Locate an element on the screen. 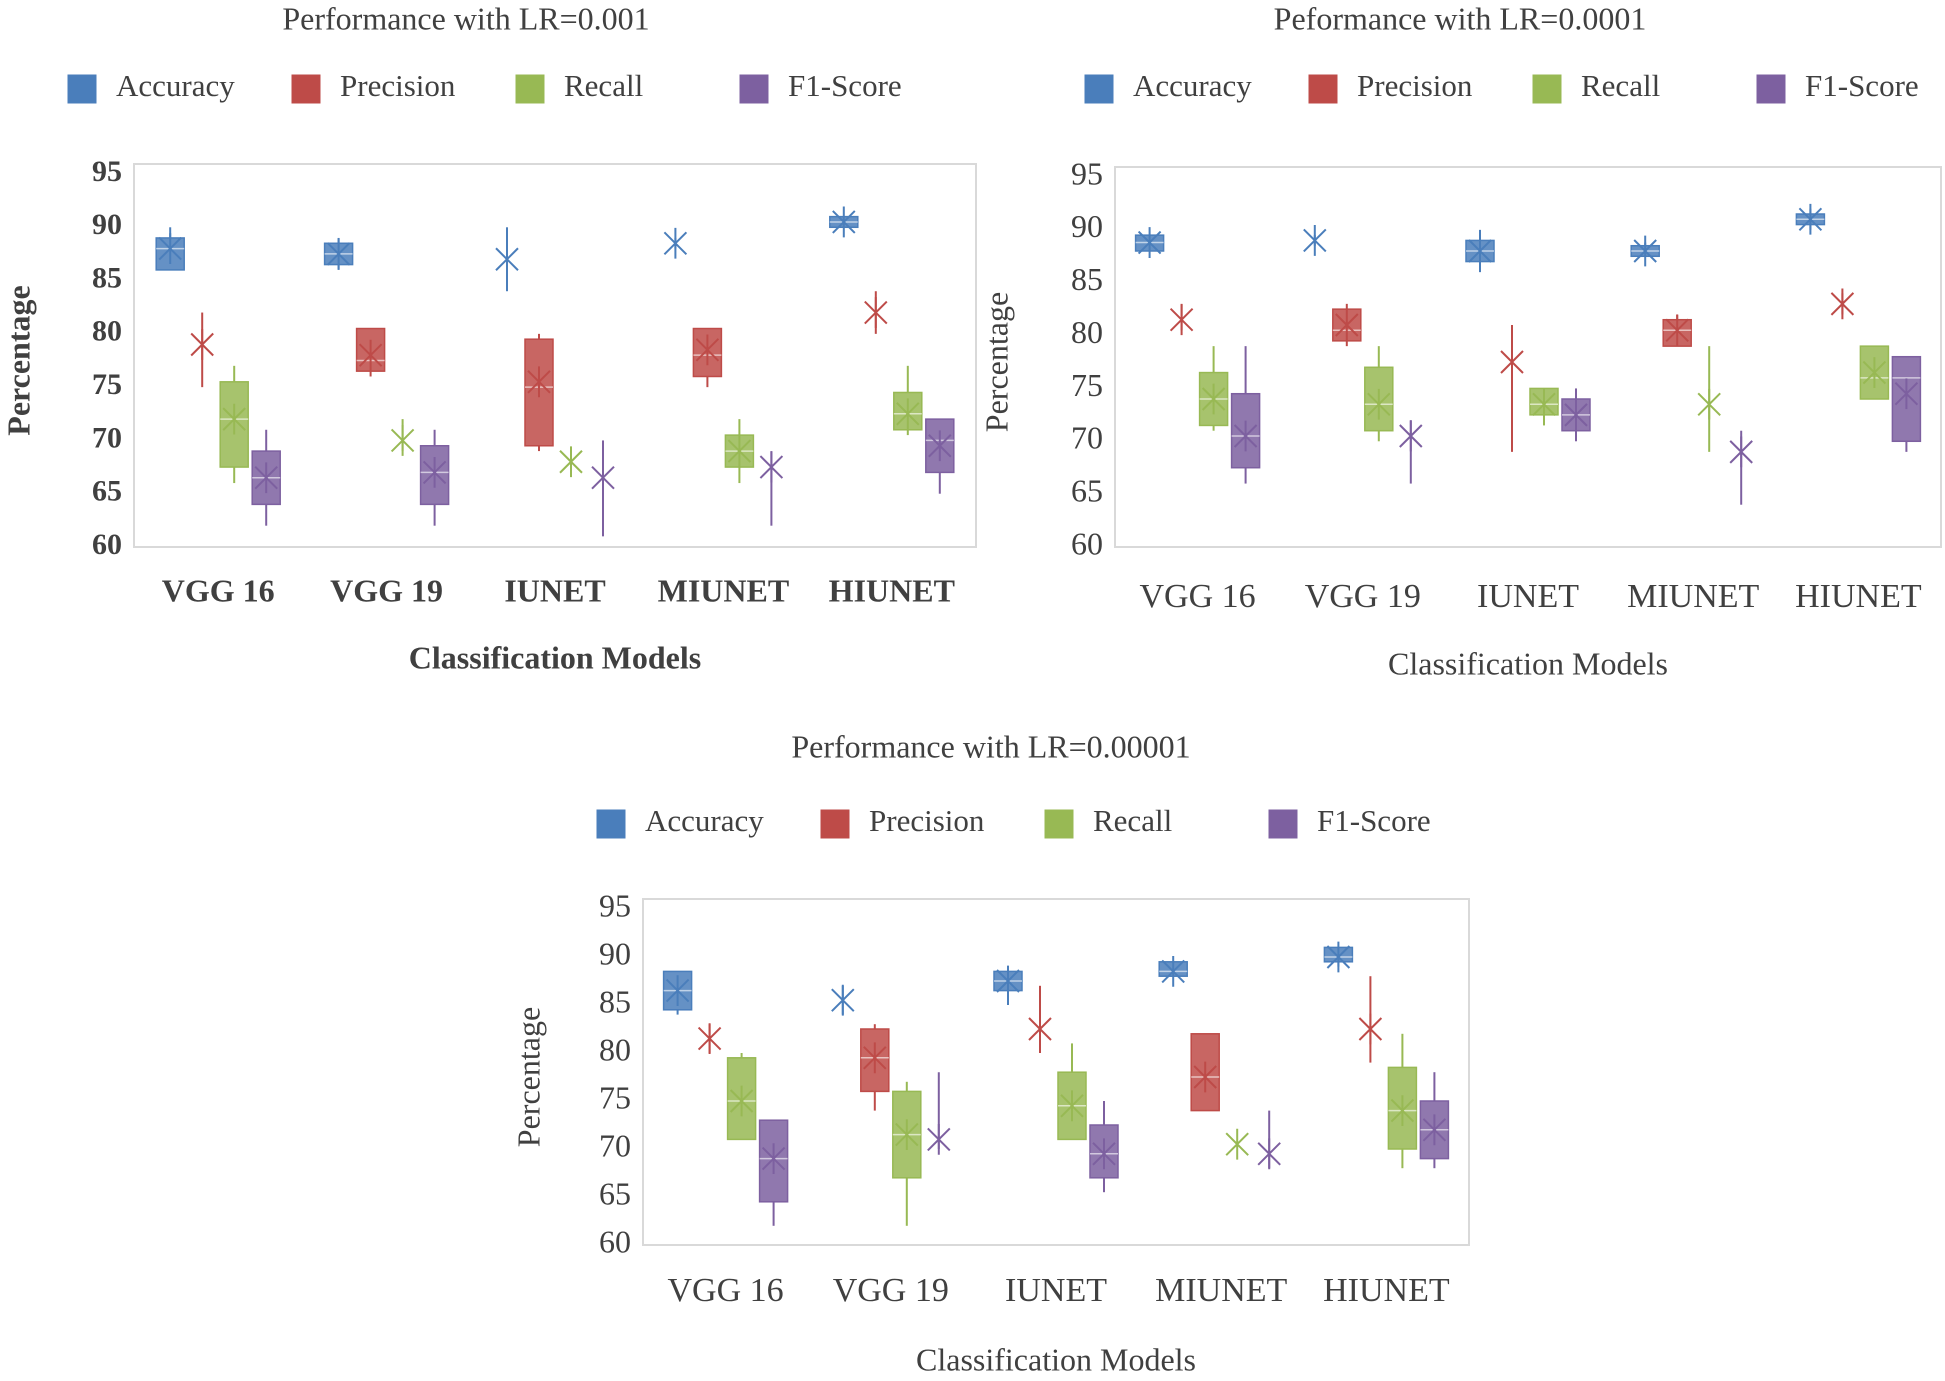 This screenshot has width=1945, height=1381. y-tick-label: 60 is located at coordinates (615, 1241).